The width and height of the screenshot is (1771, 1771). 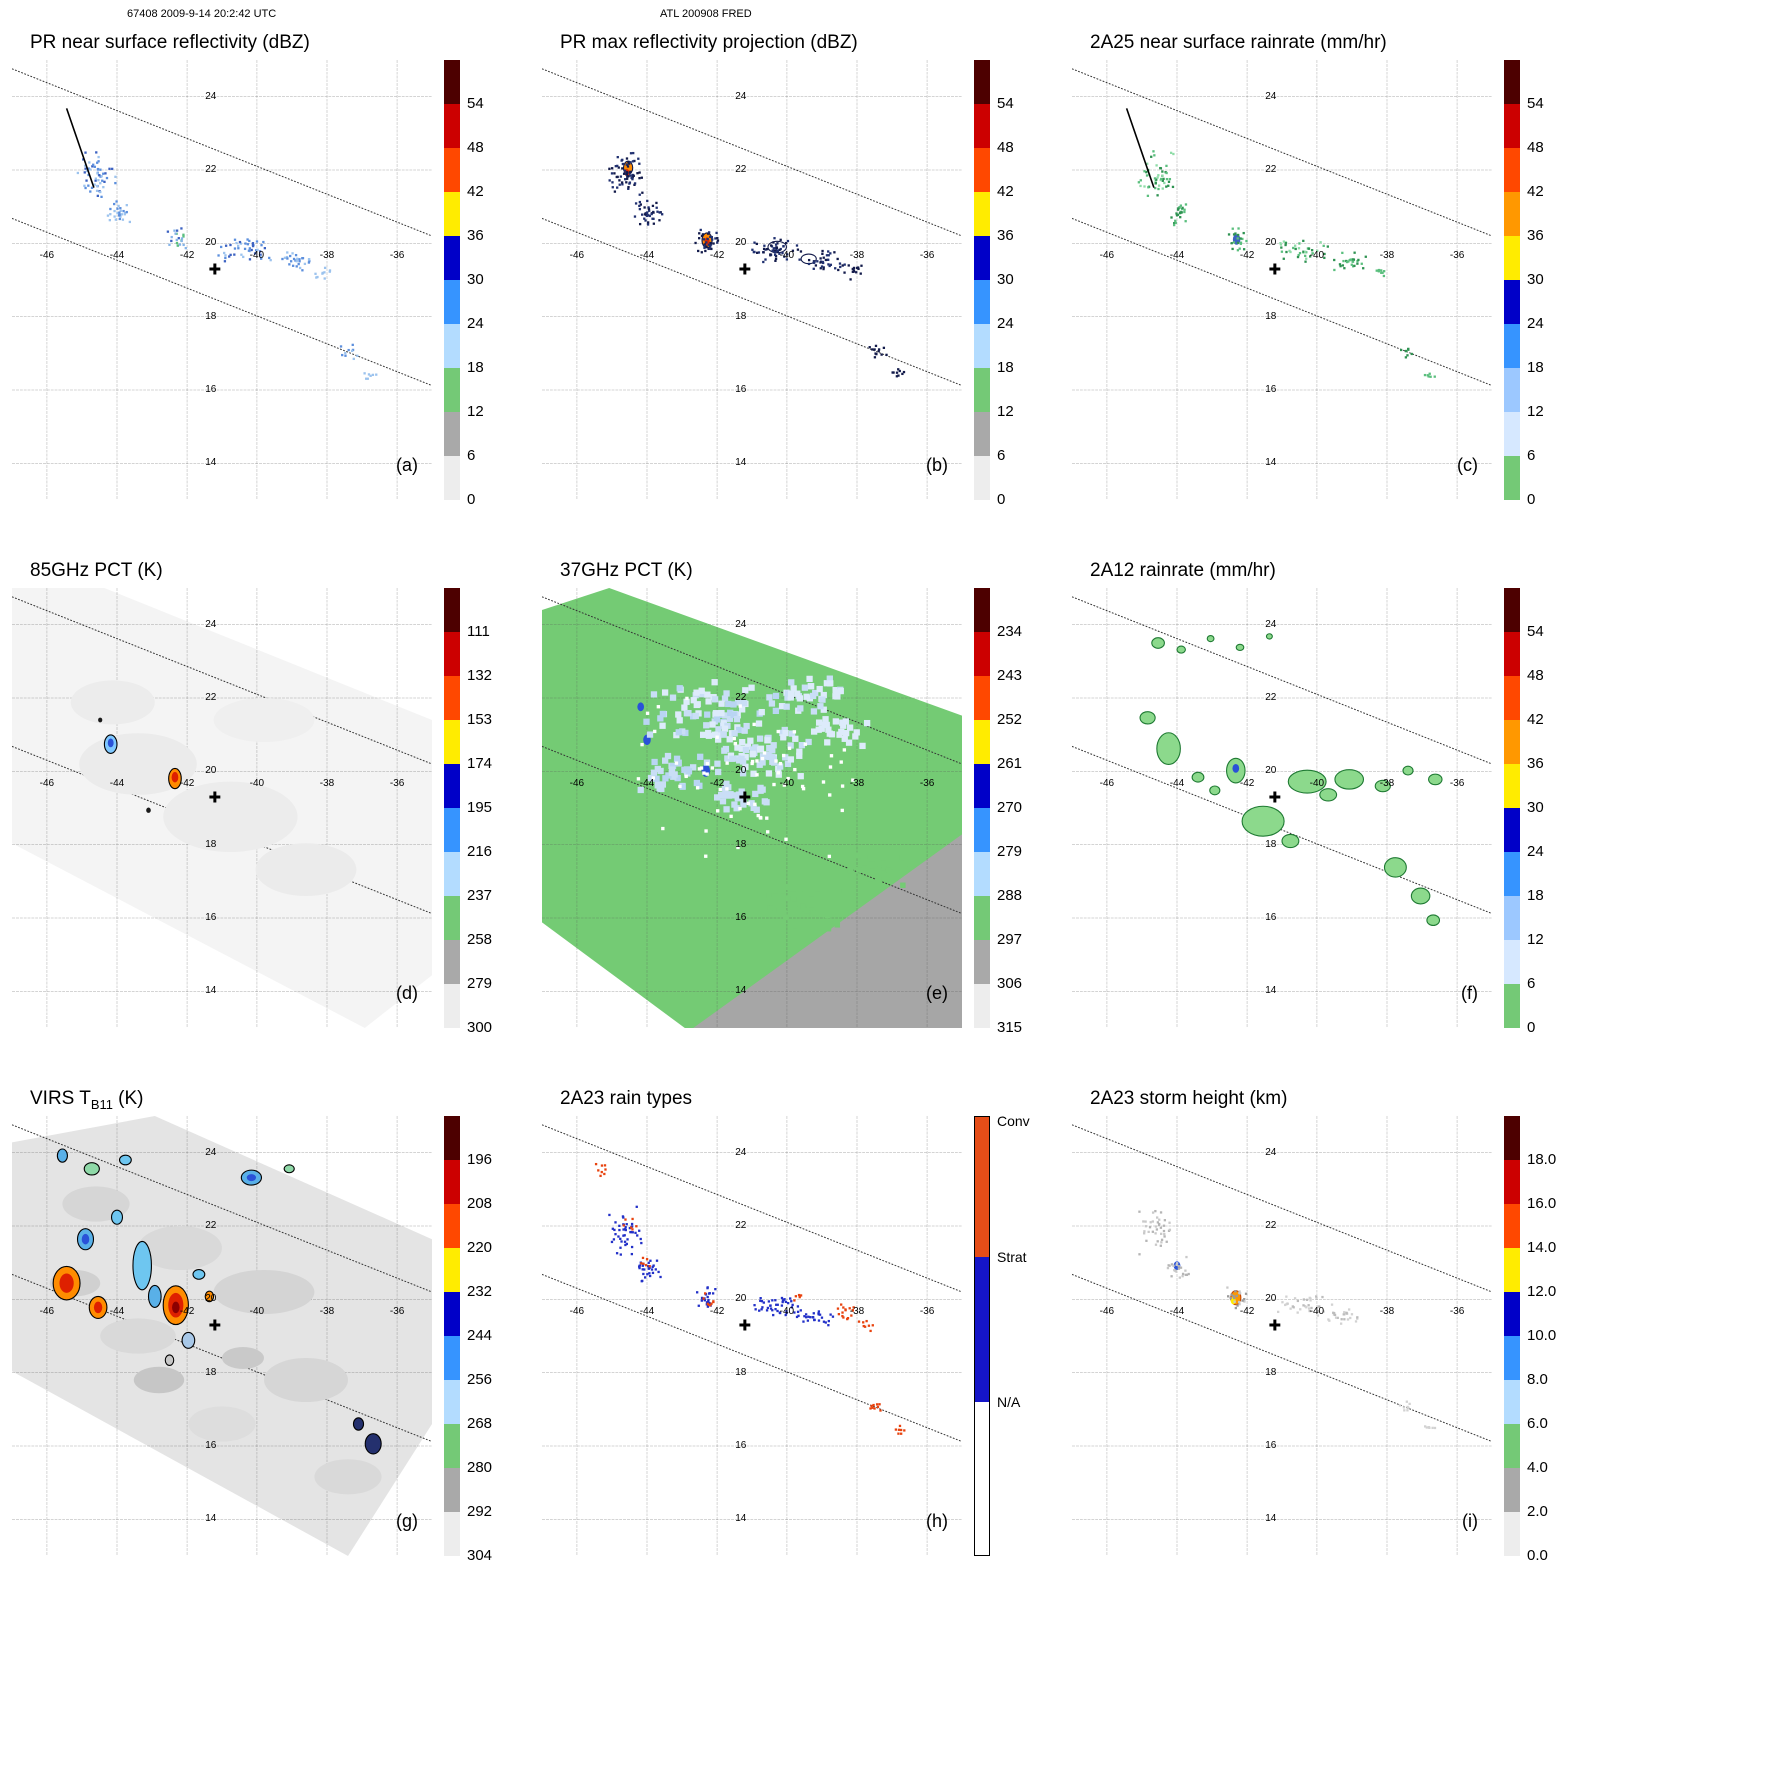 I want to click on colorbar-tick-label: 6.0, so click(x=1537, y=1423).